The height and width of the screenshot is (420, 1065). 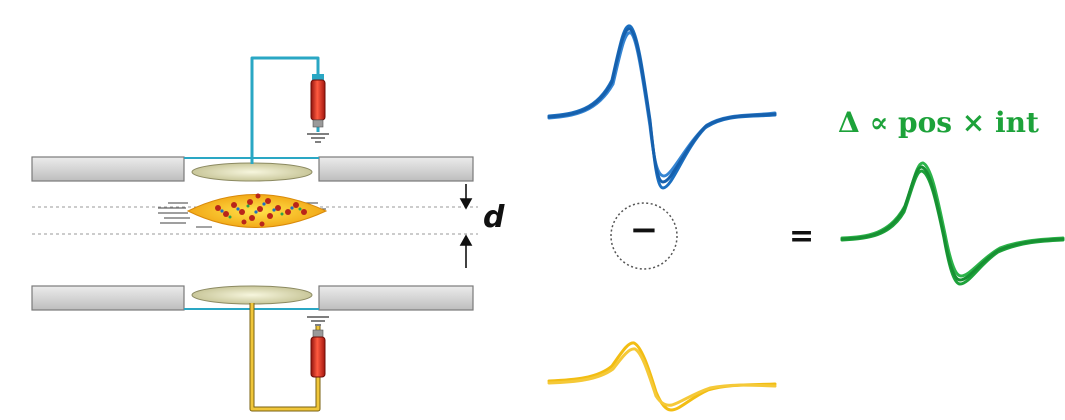 I want to click on difference-signal-trace, so click(x=952, y=223).